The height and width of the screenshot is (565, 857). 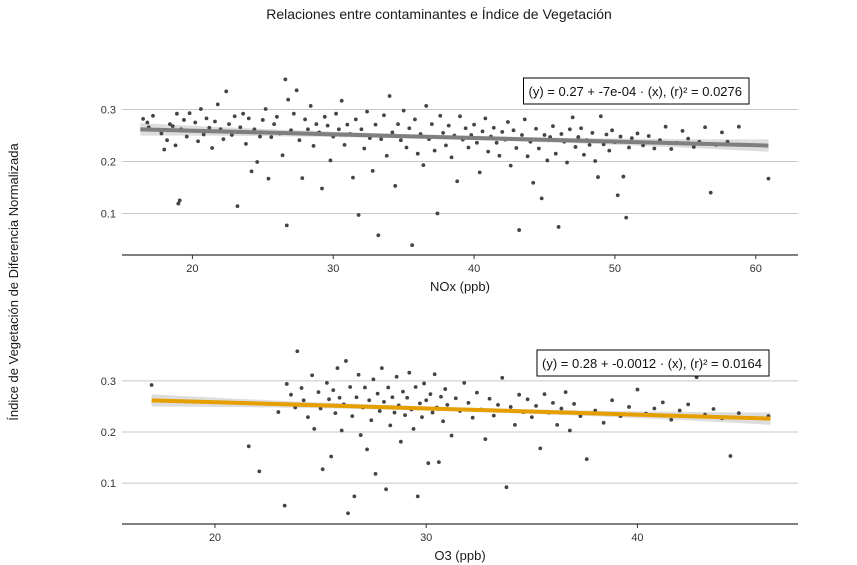 I want to click on nox-x-tick-label: 40, so click(x=474, y=269).